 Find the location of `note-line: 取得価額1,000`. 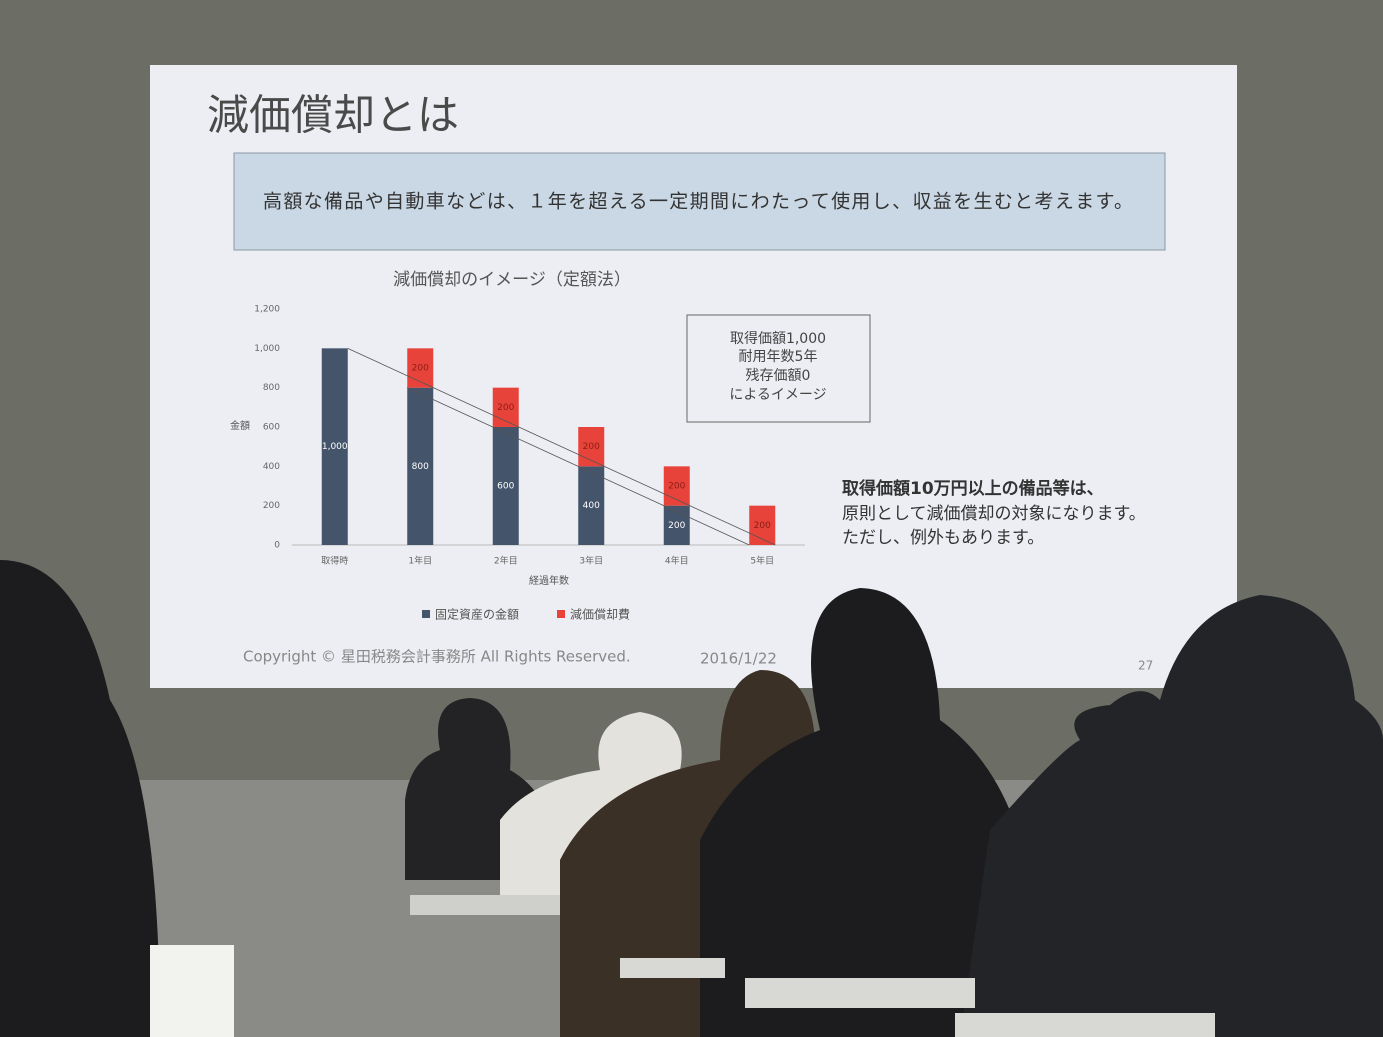

note-line: 取得価額1,000 is located at coordinates (778, 338).